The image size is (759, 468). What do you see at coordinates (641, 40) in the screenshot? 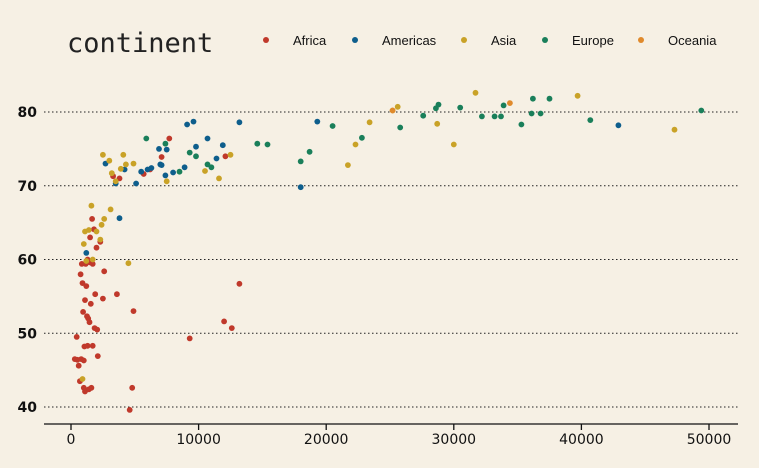
I see `legend-marker-oceania` at bounding box center [641, 40].